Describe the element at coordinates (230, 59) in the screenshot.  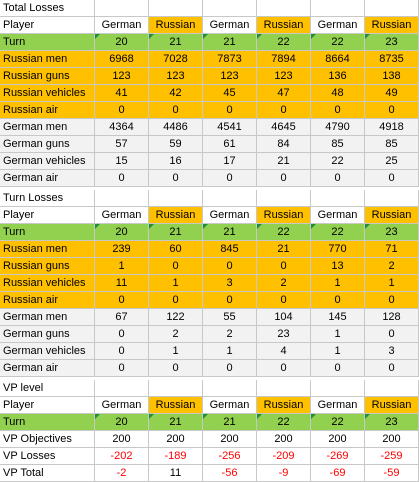
I see `data-cell: 7873` at that location.